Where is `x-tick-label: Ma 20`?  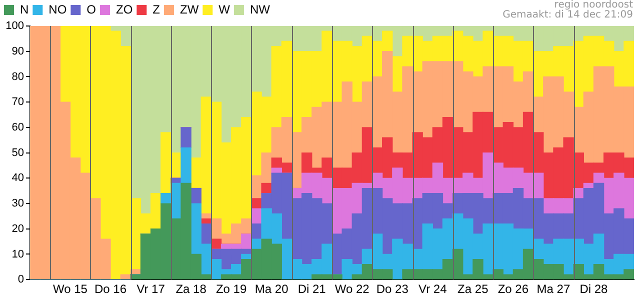 x-tick-label: Ma 20 is located at coordinates (271, 289).